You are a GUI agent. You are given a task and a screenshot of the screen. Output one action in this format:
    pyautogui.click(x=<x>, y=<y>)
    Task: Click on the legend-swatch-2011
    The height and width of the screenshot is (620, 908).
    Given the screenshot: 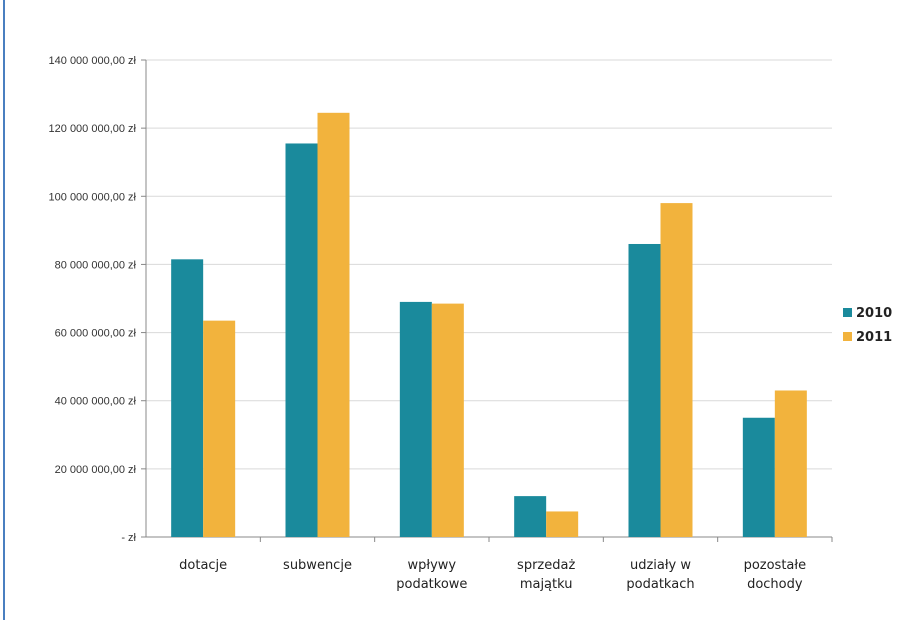 What is the action you would take?
    pyautogui.click(x=847, y=336)
    